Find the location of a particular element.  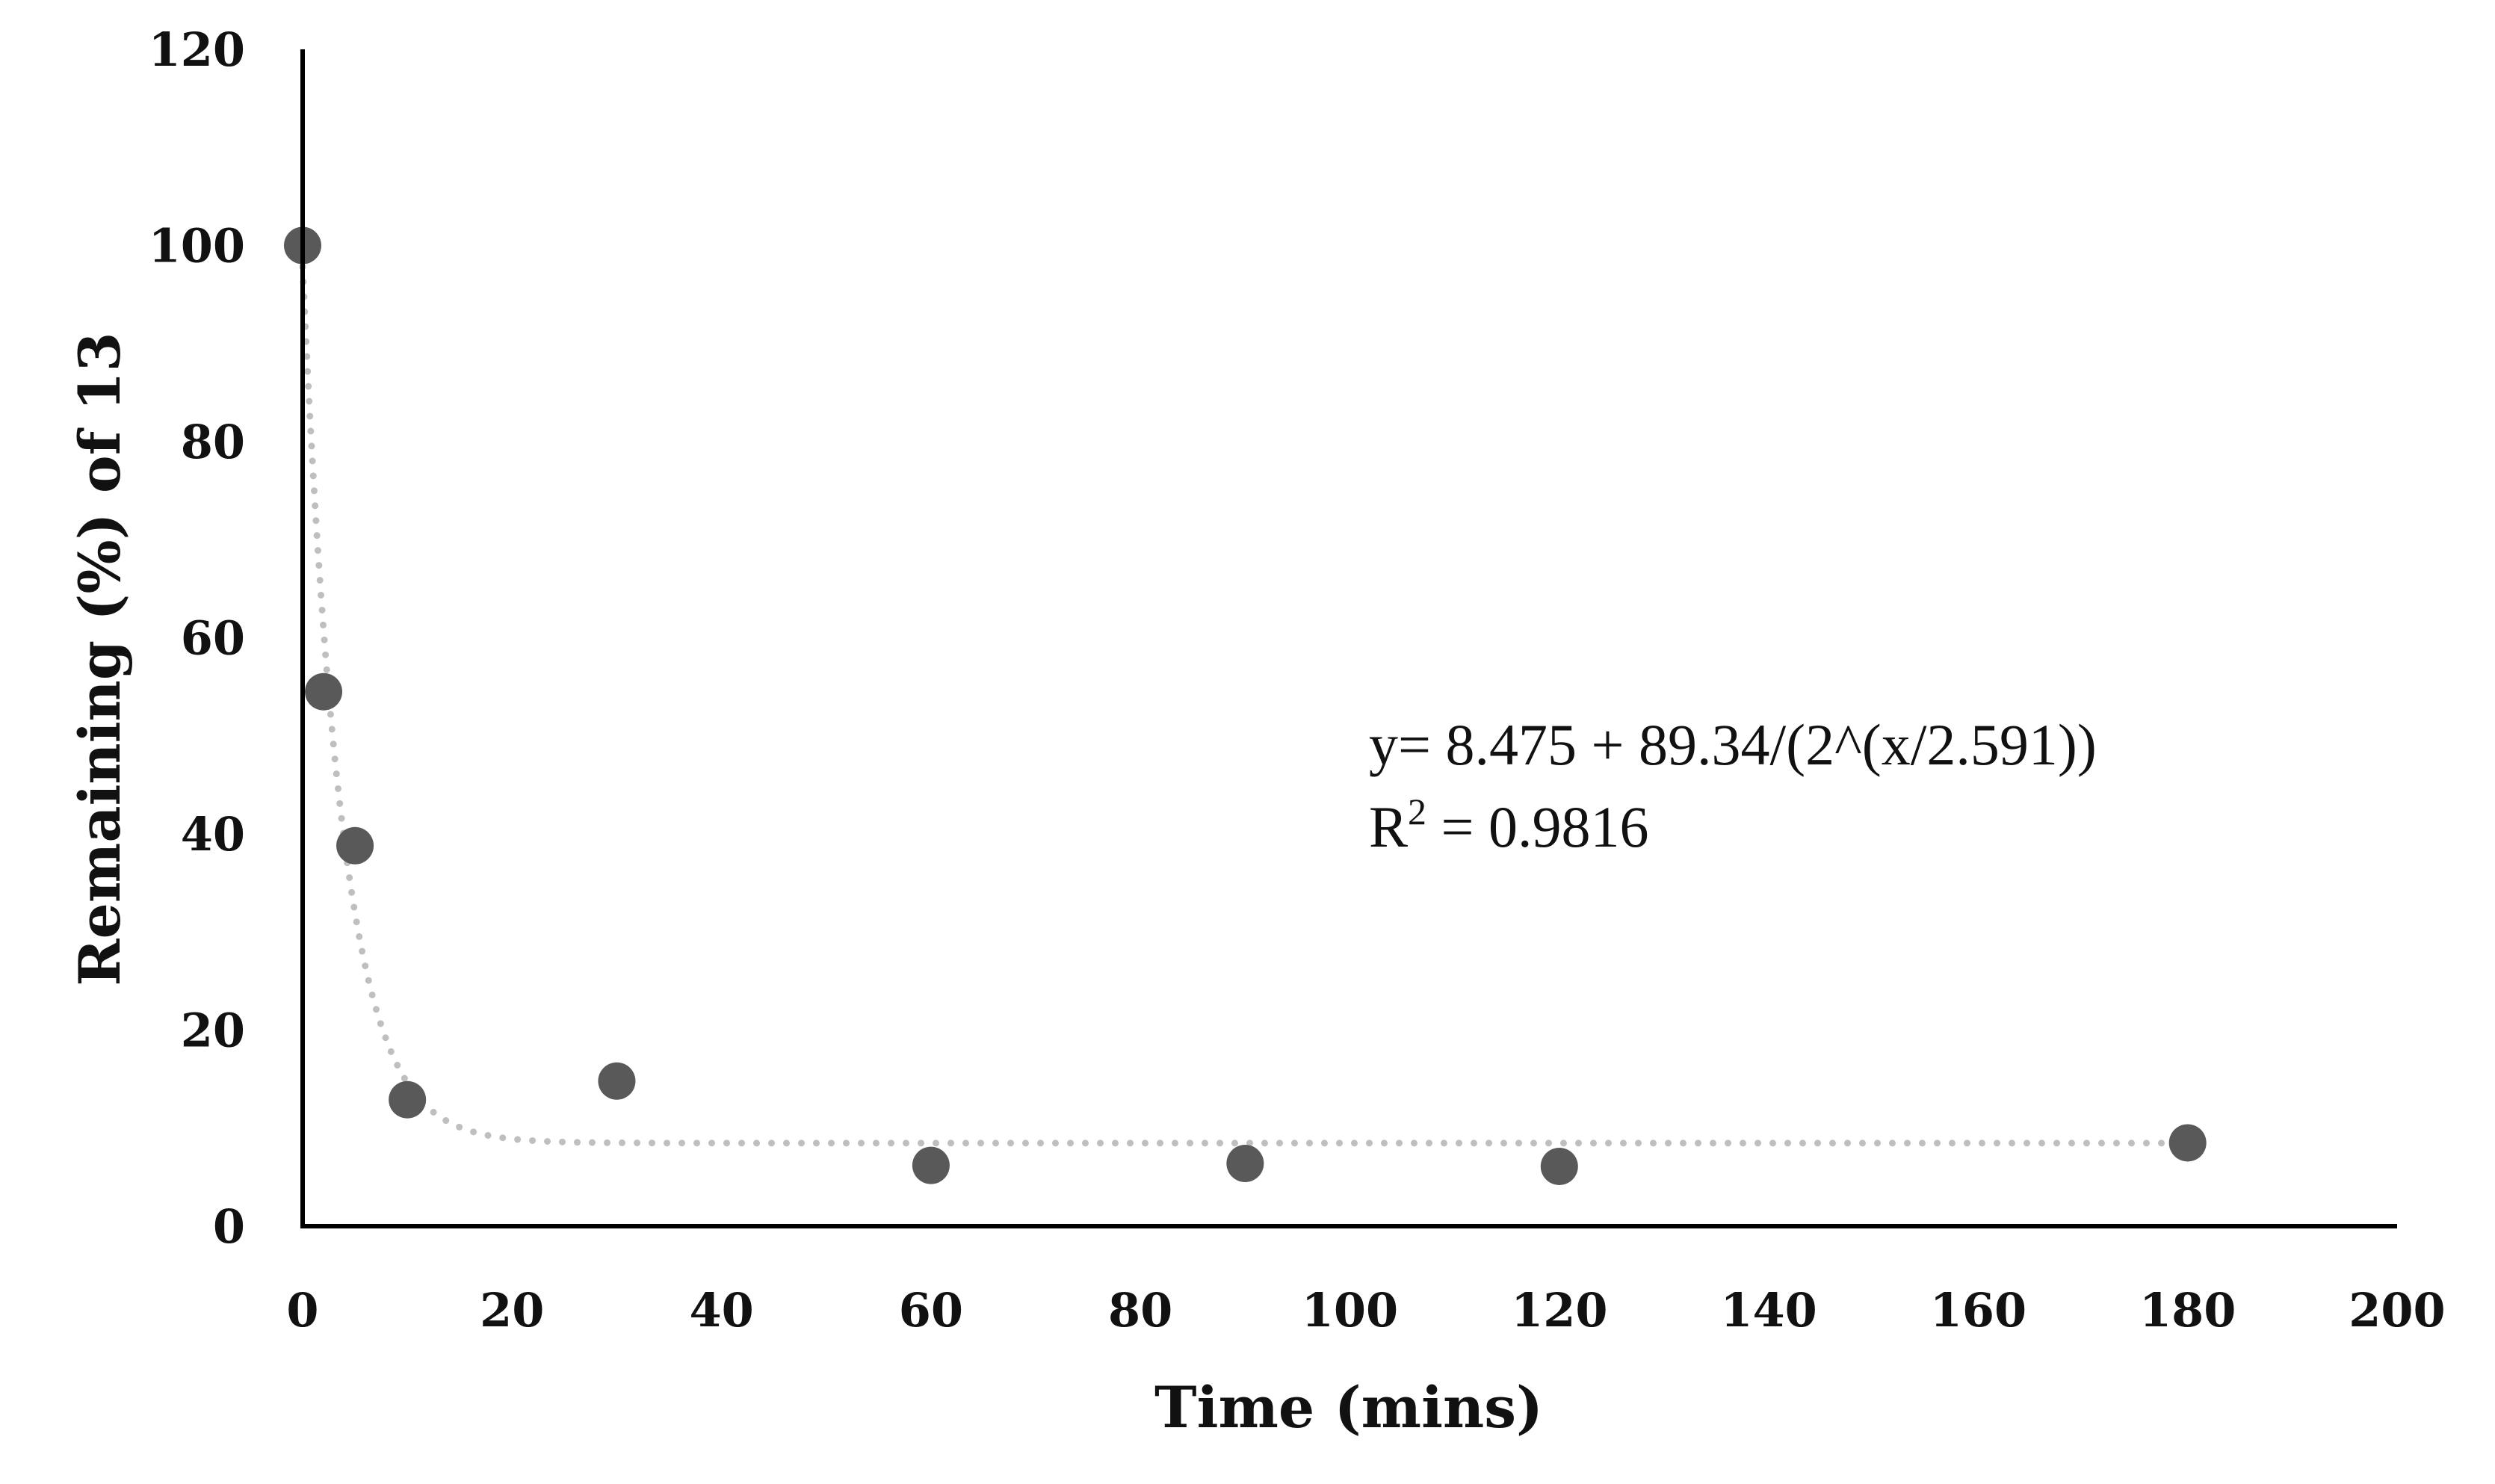

y-tick-label: 60 is located at coordinates (213, 639).